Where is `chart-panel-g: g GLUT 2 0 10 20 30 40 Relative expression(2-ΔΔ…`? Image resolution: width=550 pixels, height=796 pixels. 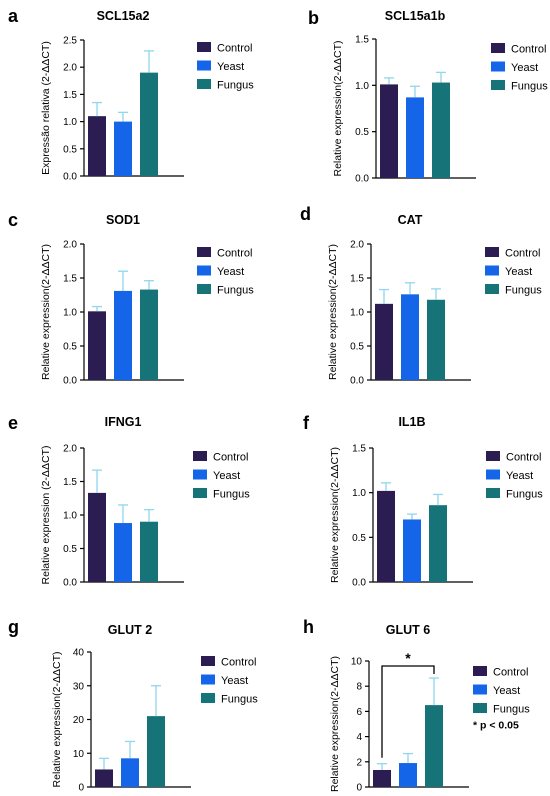
chart-panel-g: g GLUT 2 0 10 20 30 40 Relative expression(2-ΔΔ… is located at coordinates (133, 705).